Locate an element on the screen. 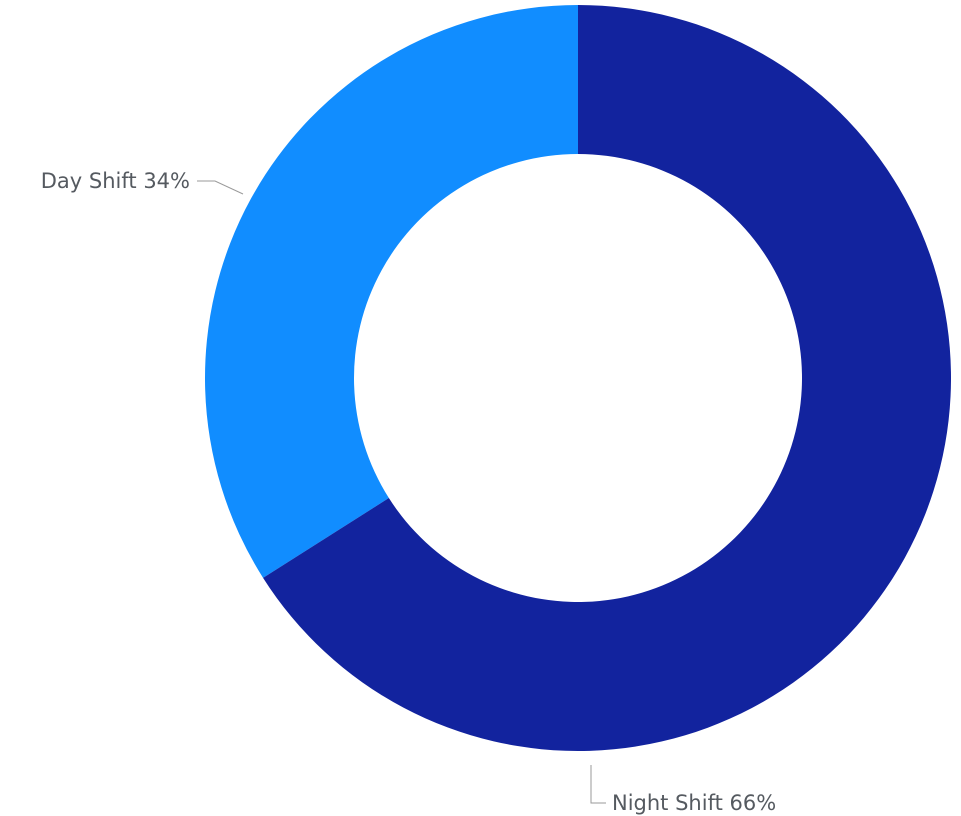  leader-line-day-shift is located at coordinates (220, 187).